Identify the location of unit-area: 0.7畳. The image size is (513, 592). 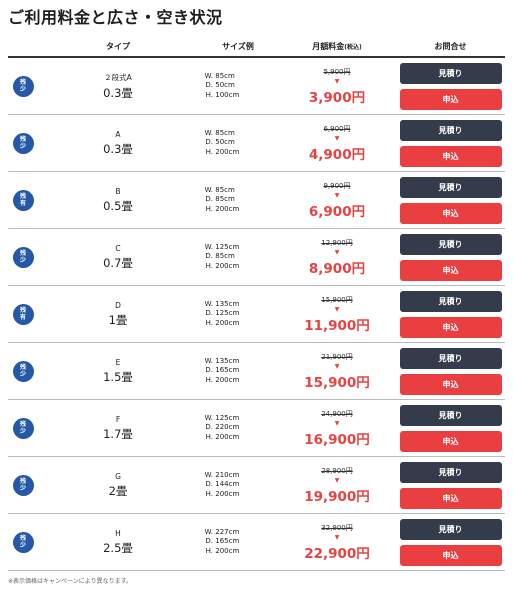
(118, 262).